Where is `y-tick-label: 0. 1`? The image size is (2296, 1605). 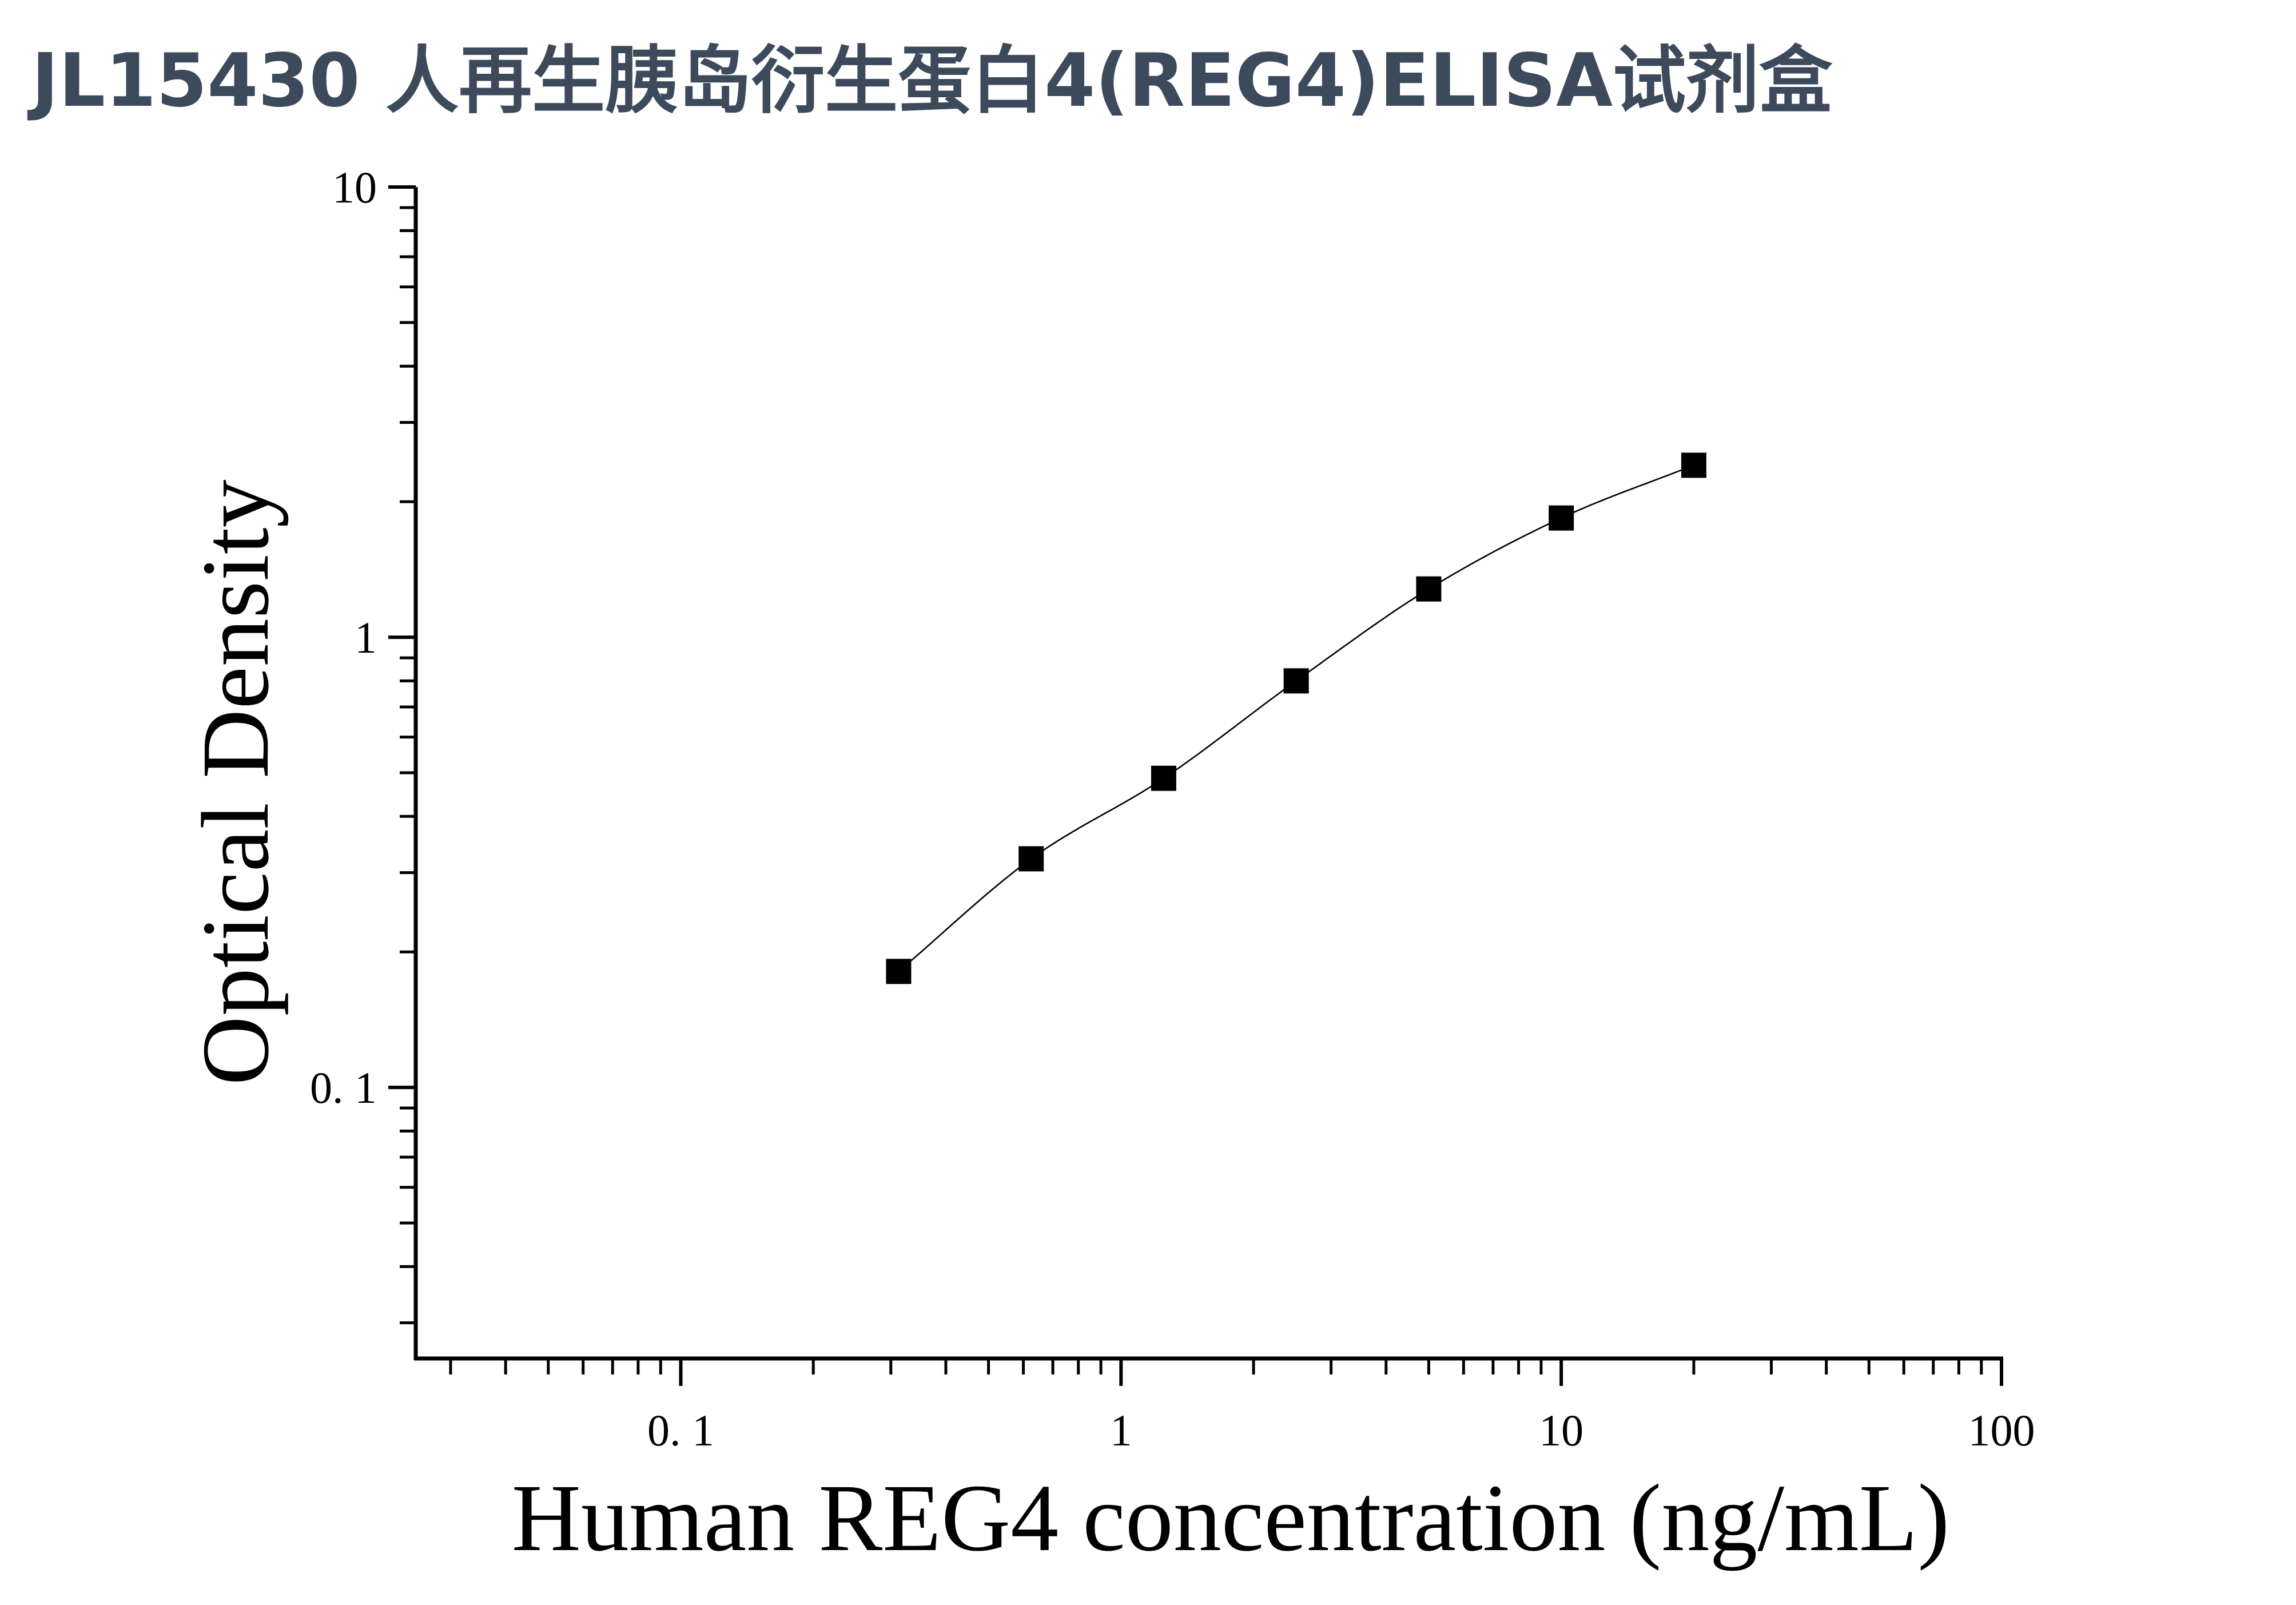 y-tick-label: 0. 1 is located at coordinates (344, 1088).